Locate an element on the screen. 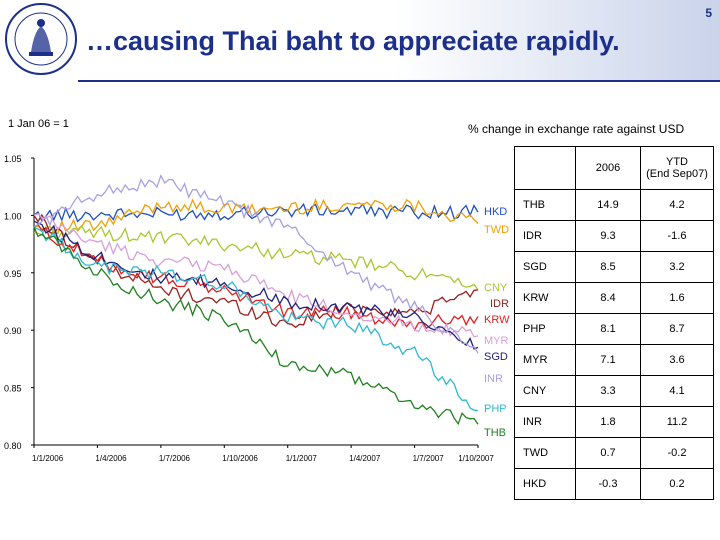 The height and width of the screenshot is (540, 720). table-cell-currency: IDR is located at coordinates (545, 236).